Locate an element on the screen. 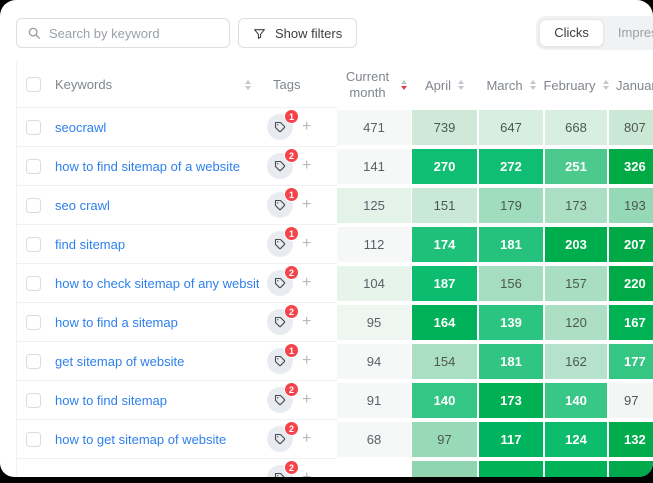  heat-cell-january: 132 is located at coordinates (630, 439).